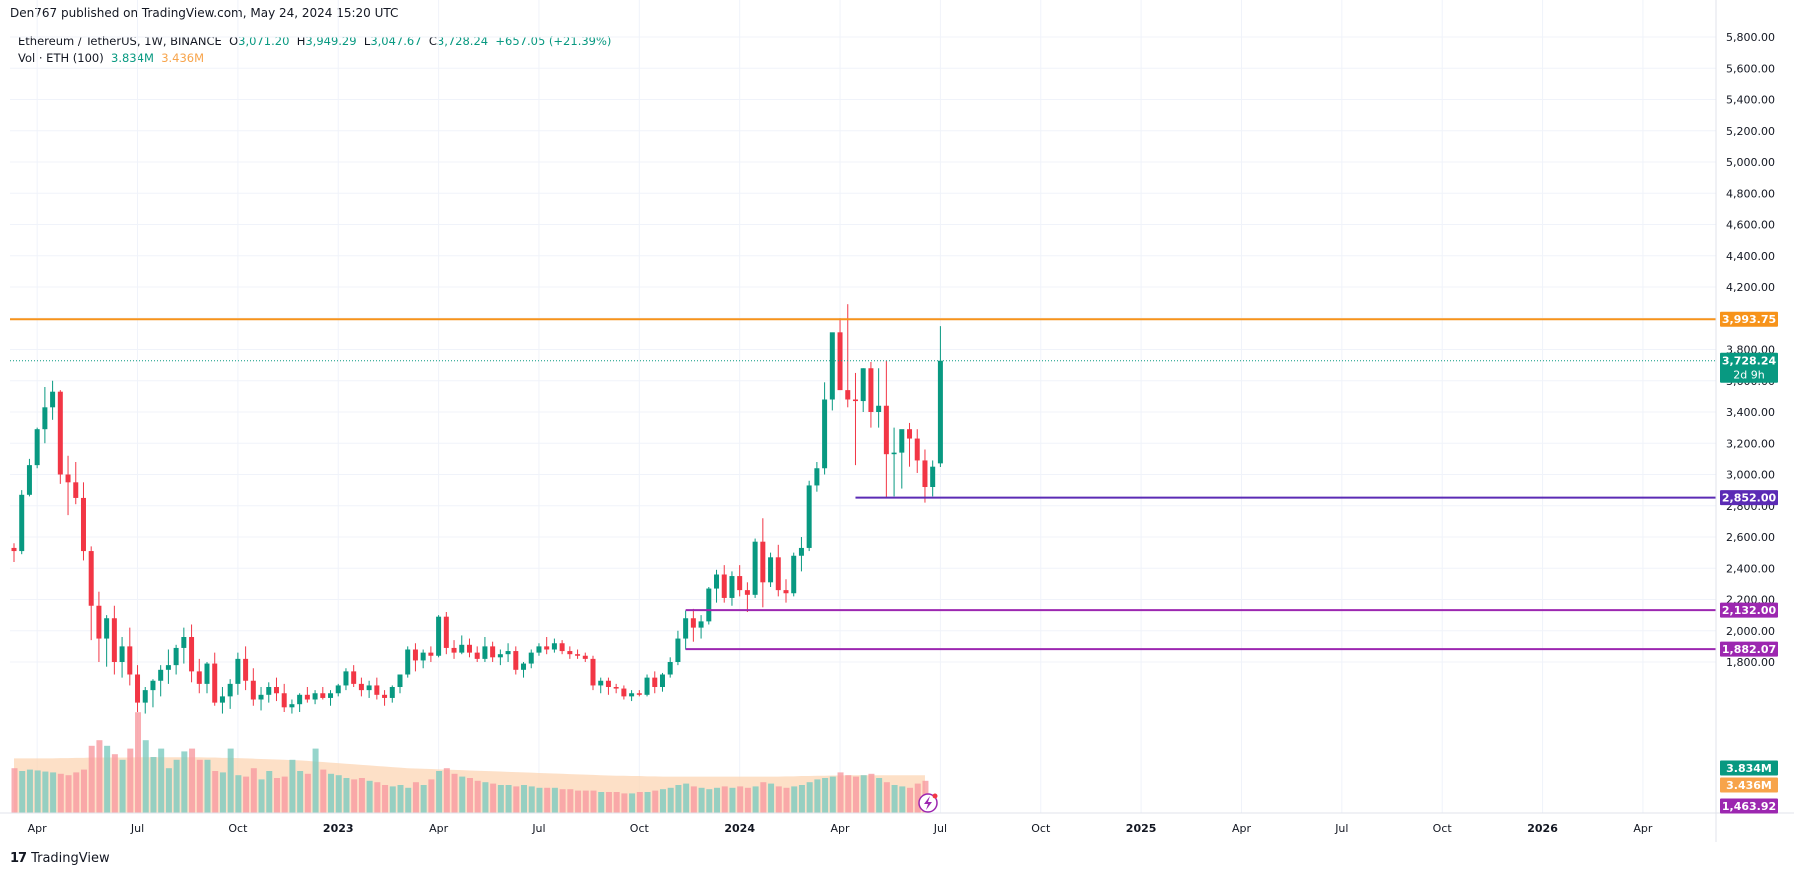  What do you see at coordinates (432, 41) in the screenshot?
I see `close-label: C` at bounding box center [432, 41].